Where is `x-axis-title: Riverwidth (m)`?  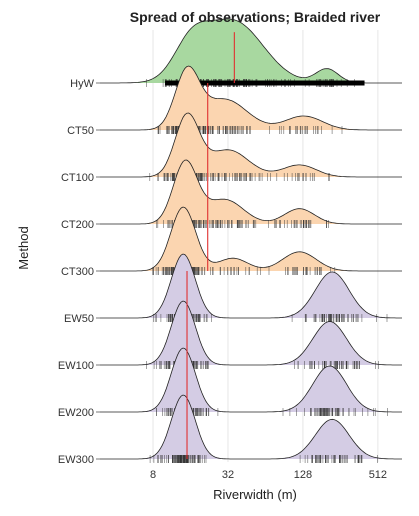 x-axis-title: Riverwidth (m) is located at coordinates (255, 494).